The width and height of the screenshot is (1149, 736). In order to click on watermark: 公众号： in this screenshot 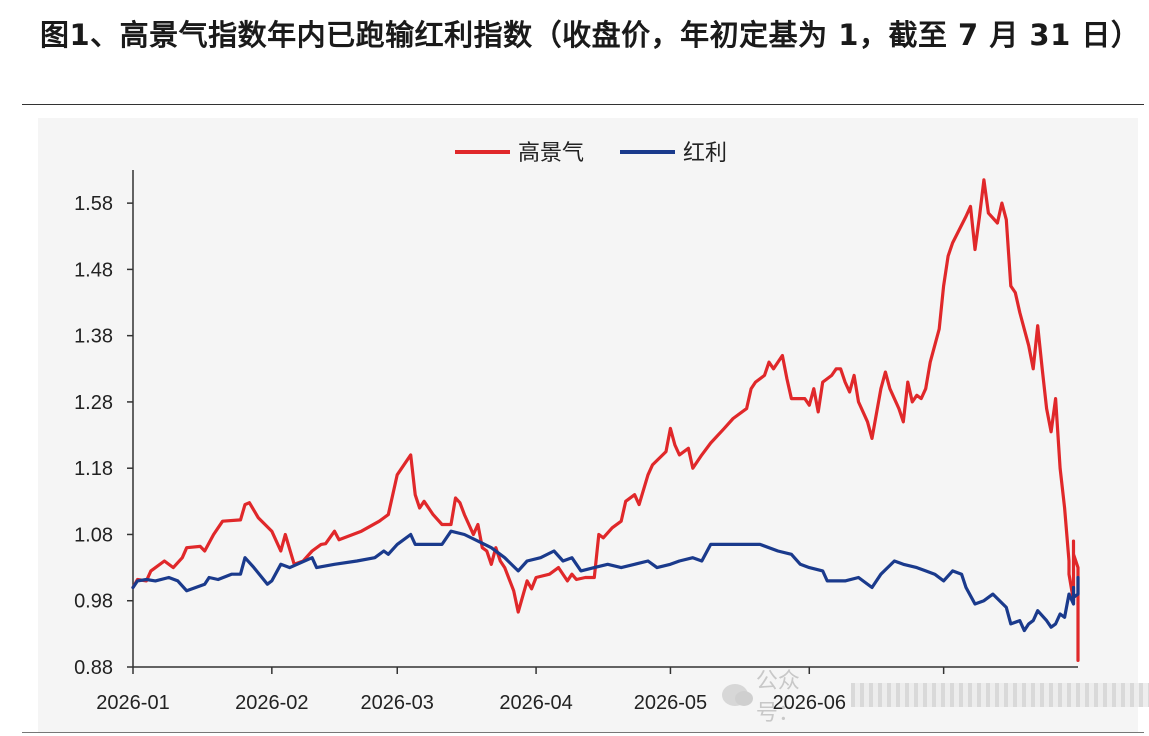, I will do `click(935, 695)`.